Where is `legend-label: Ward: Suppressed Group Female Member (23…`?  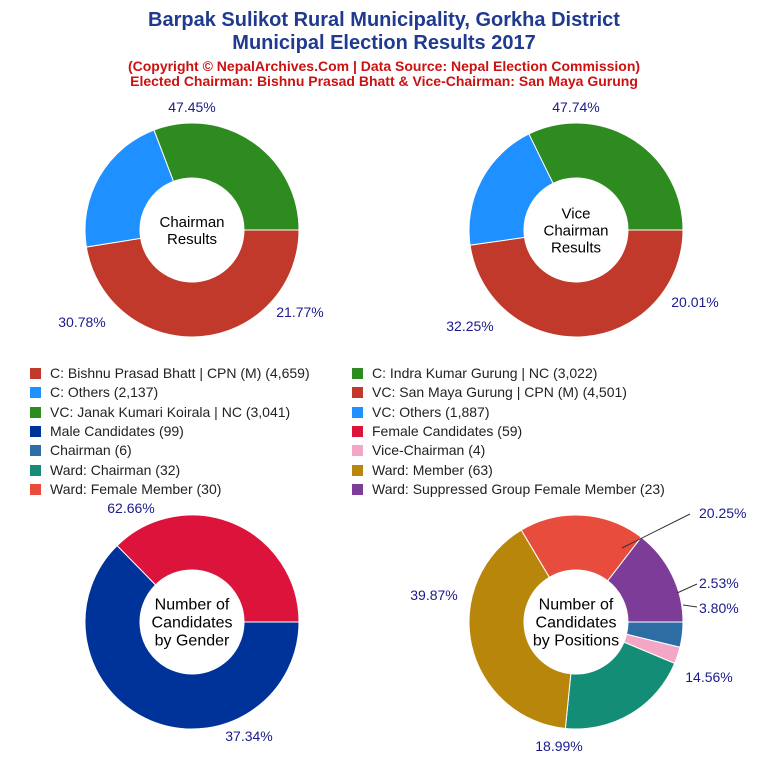 legend-label: Ward: Suppressed Group Female Member (23… is located at coordinates (518, 488).